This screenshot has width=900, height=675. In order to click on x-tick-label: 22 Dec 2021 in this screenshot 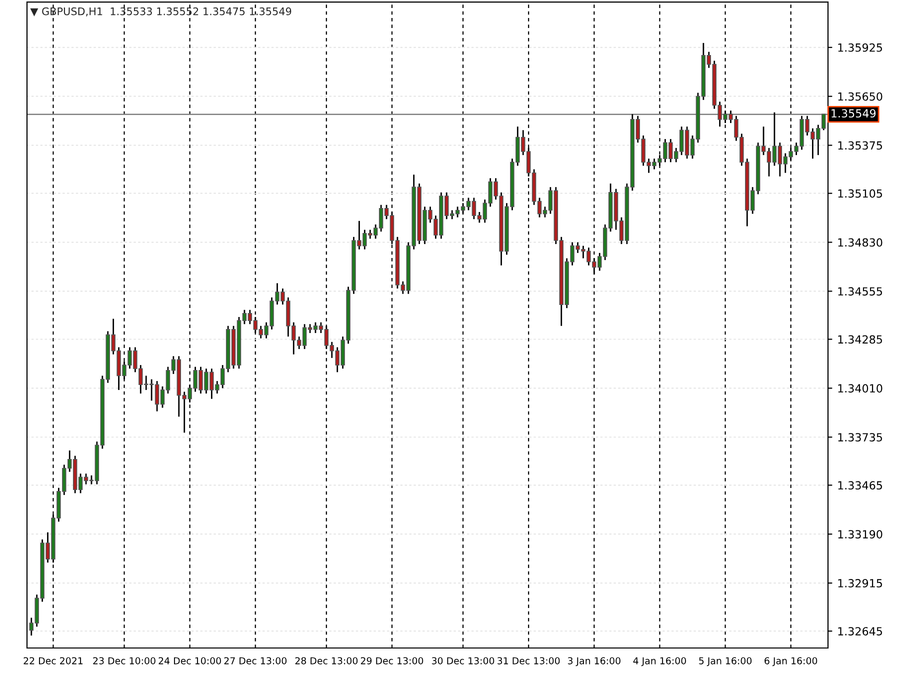, I will do `click(53, 660)`.